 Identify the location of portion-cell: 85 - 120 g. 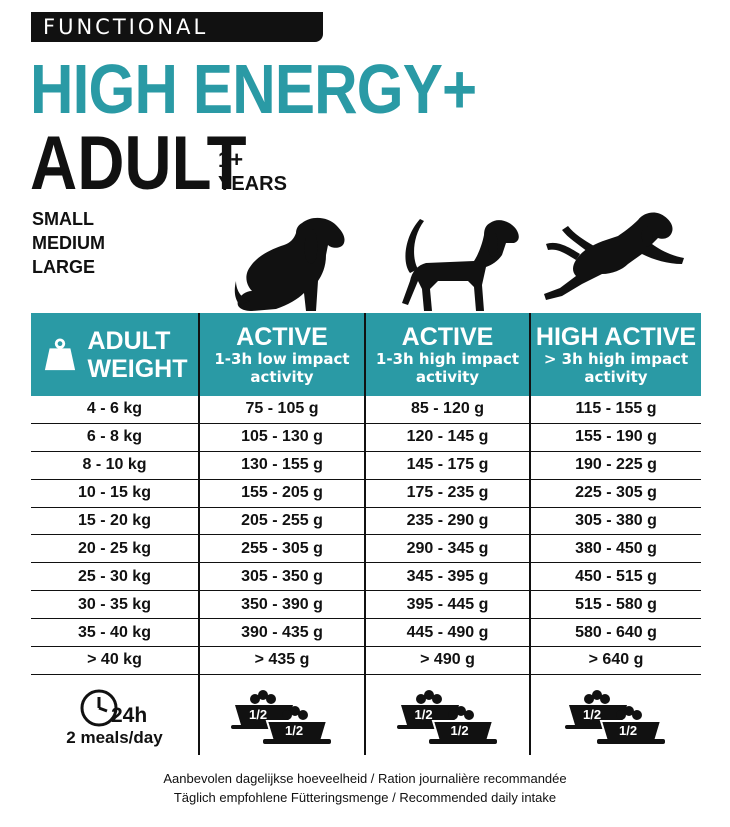
(447, 410).